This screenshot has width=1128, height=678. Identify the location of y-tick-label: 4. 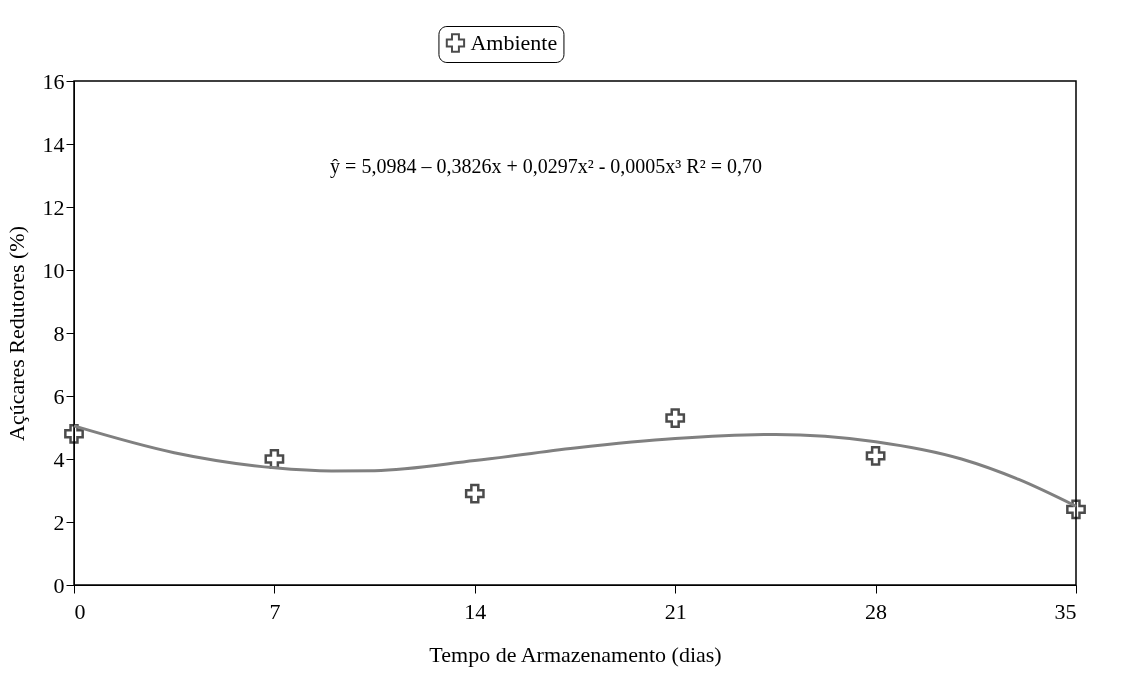
(59, 459).